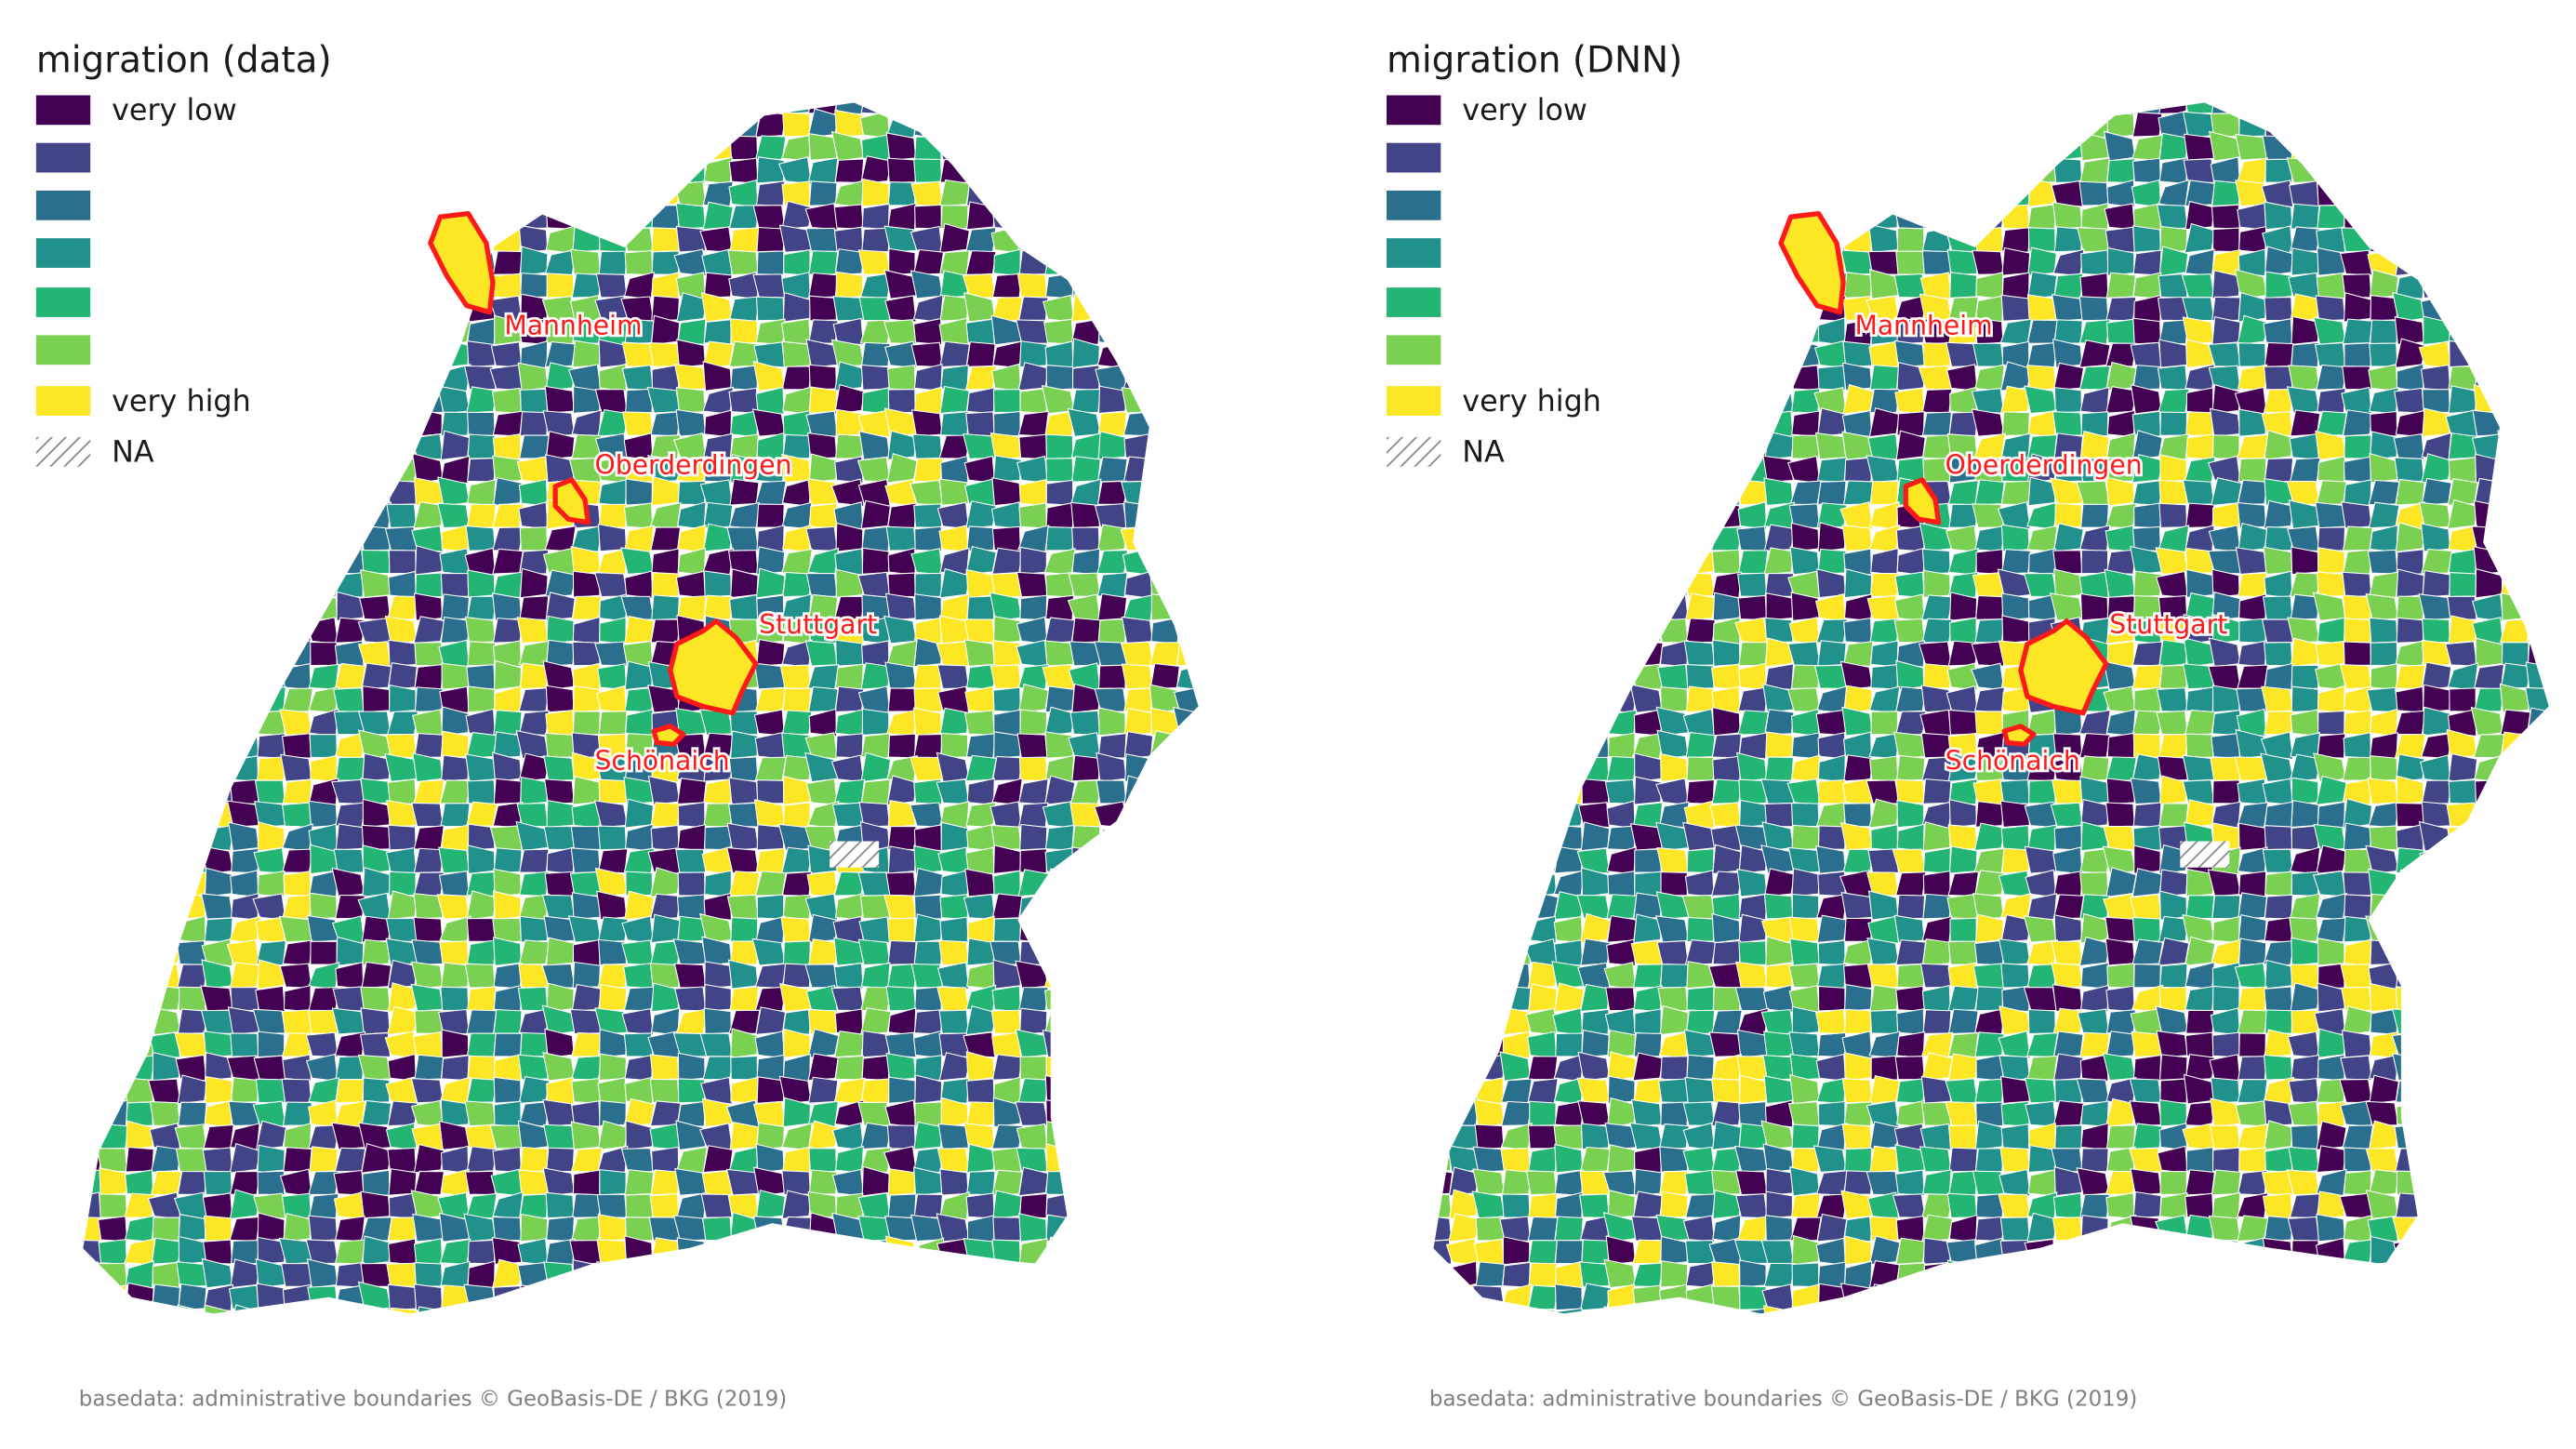 Image resolution: width=2576 pixels, height=1449 pixels. I want to click on legend-swatch-na, so click(1414, 451).